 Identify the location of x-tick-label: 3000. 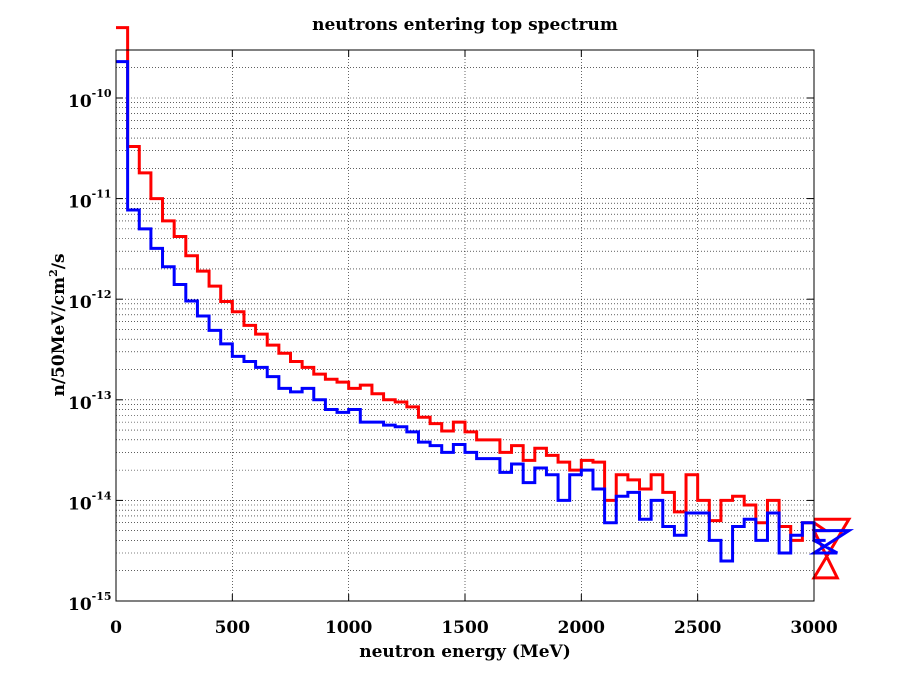
(813, 628).